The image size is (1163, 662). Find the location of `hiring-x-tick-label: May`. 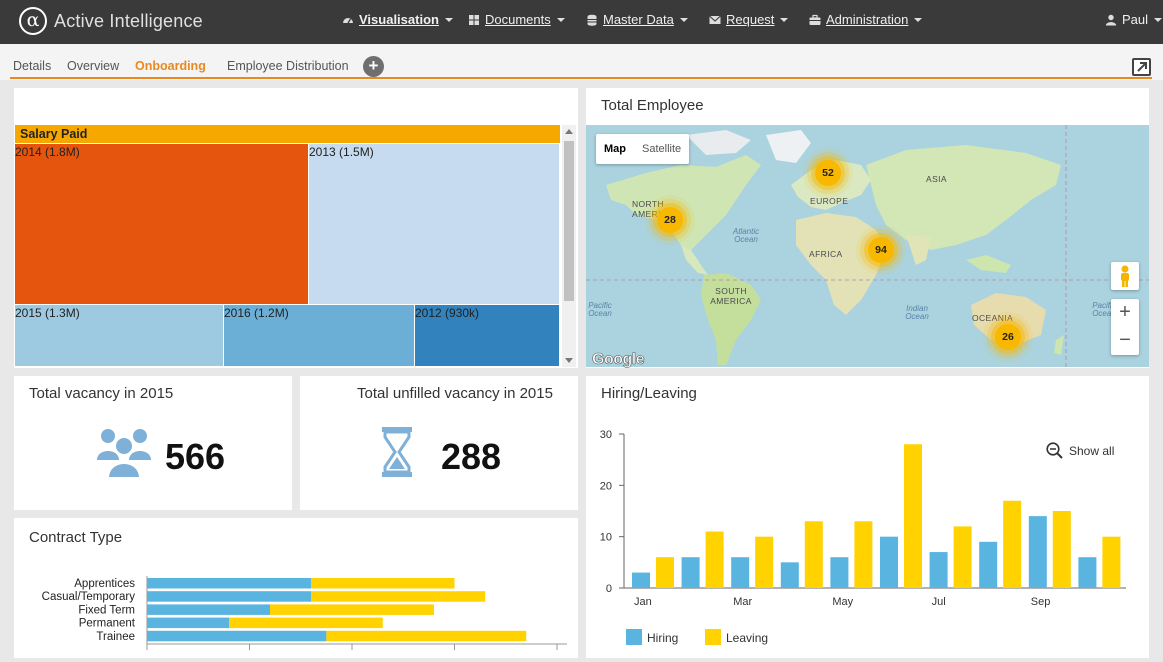

hiring-x-tick-label: May is located at coordinates (842, 602).